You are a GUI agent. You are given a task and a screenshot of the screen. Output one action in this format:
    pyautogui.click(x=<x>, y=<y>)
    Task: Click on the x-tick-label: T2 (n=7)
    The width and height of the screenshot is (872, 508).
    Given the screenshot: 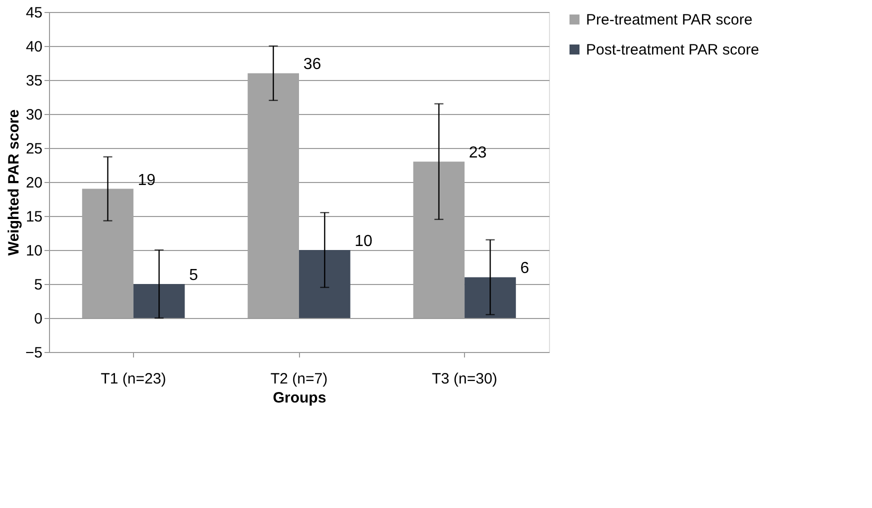 What is the action you would take?
    pyautogui.click(x=299, y=379)
    